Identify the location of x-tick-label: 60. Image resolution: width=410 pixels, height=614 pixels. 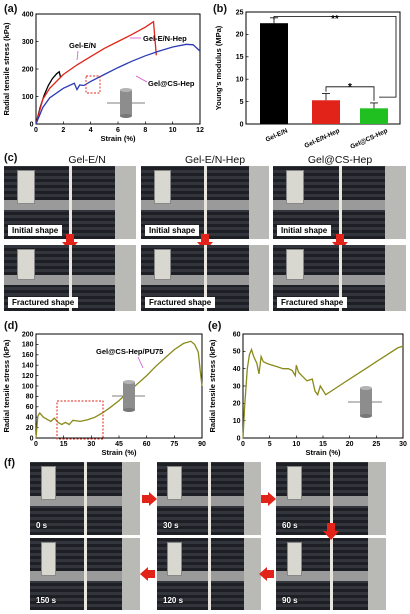
(147, 444).